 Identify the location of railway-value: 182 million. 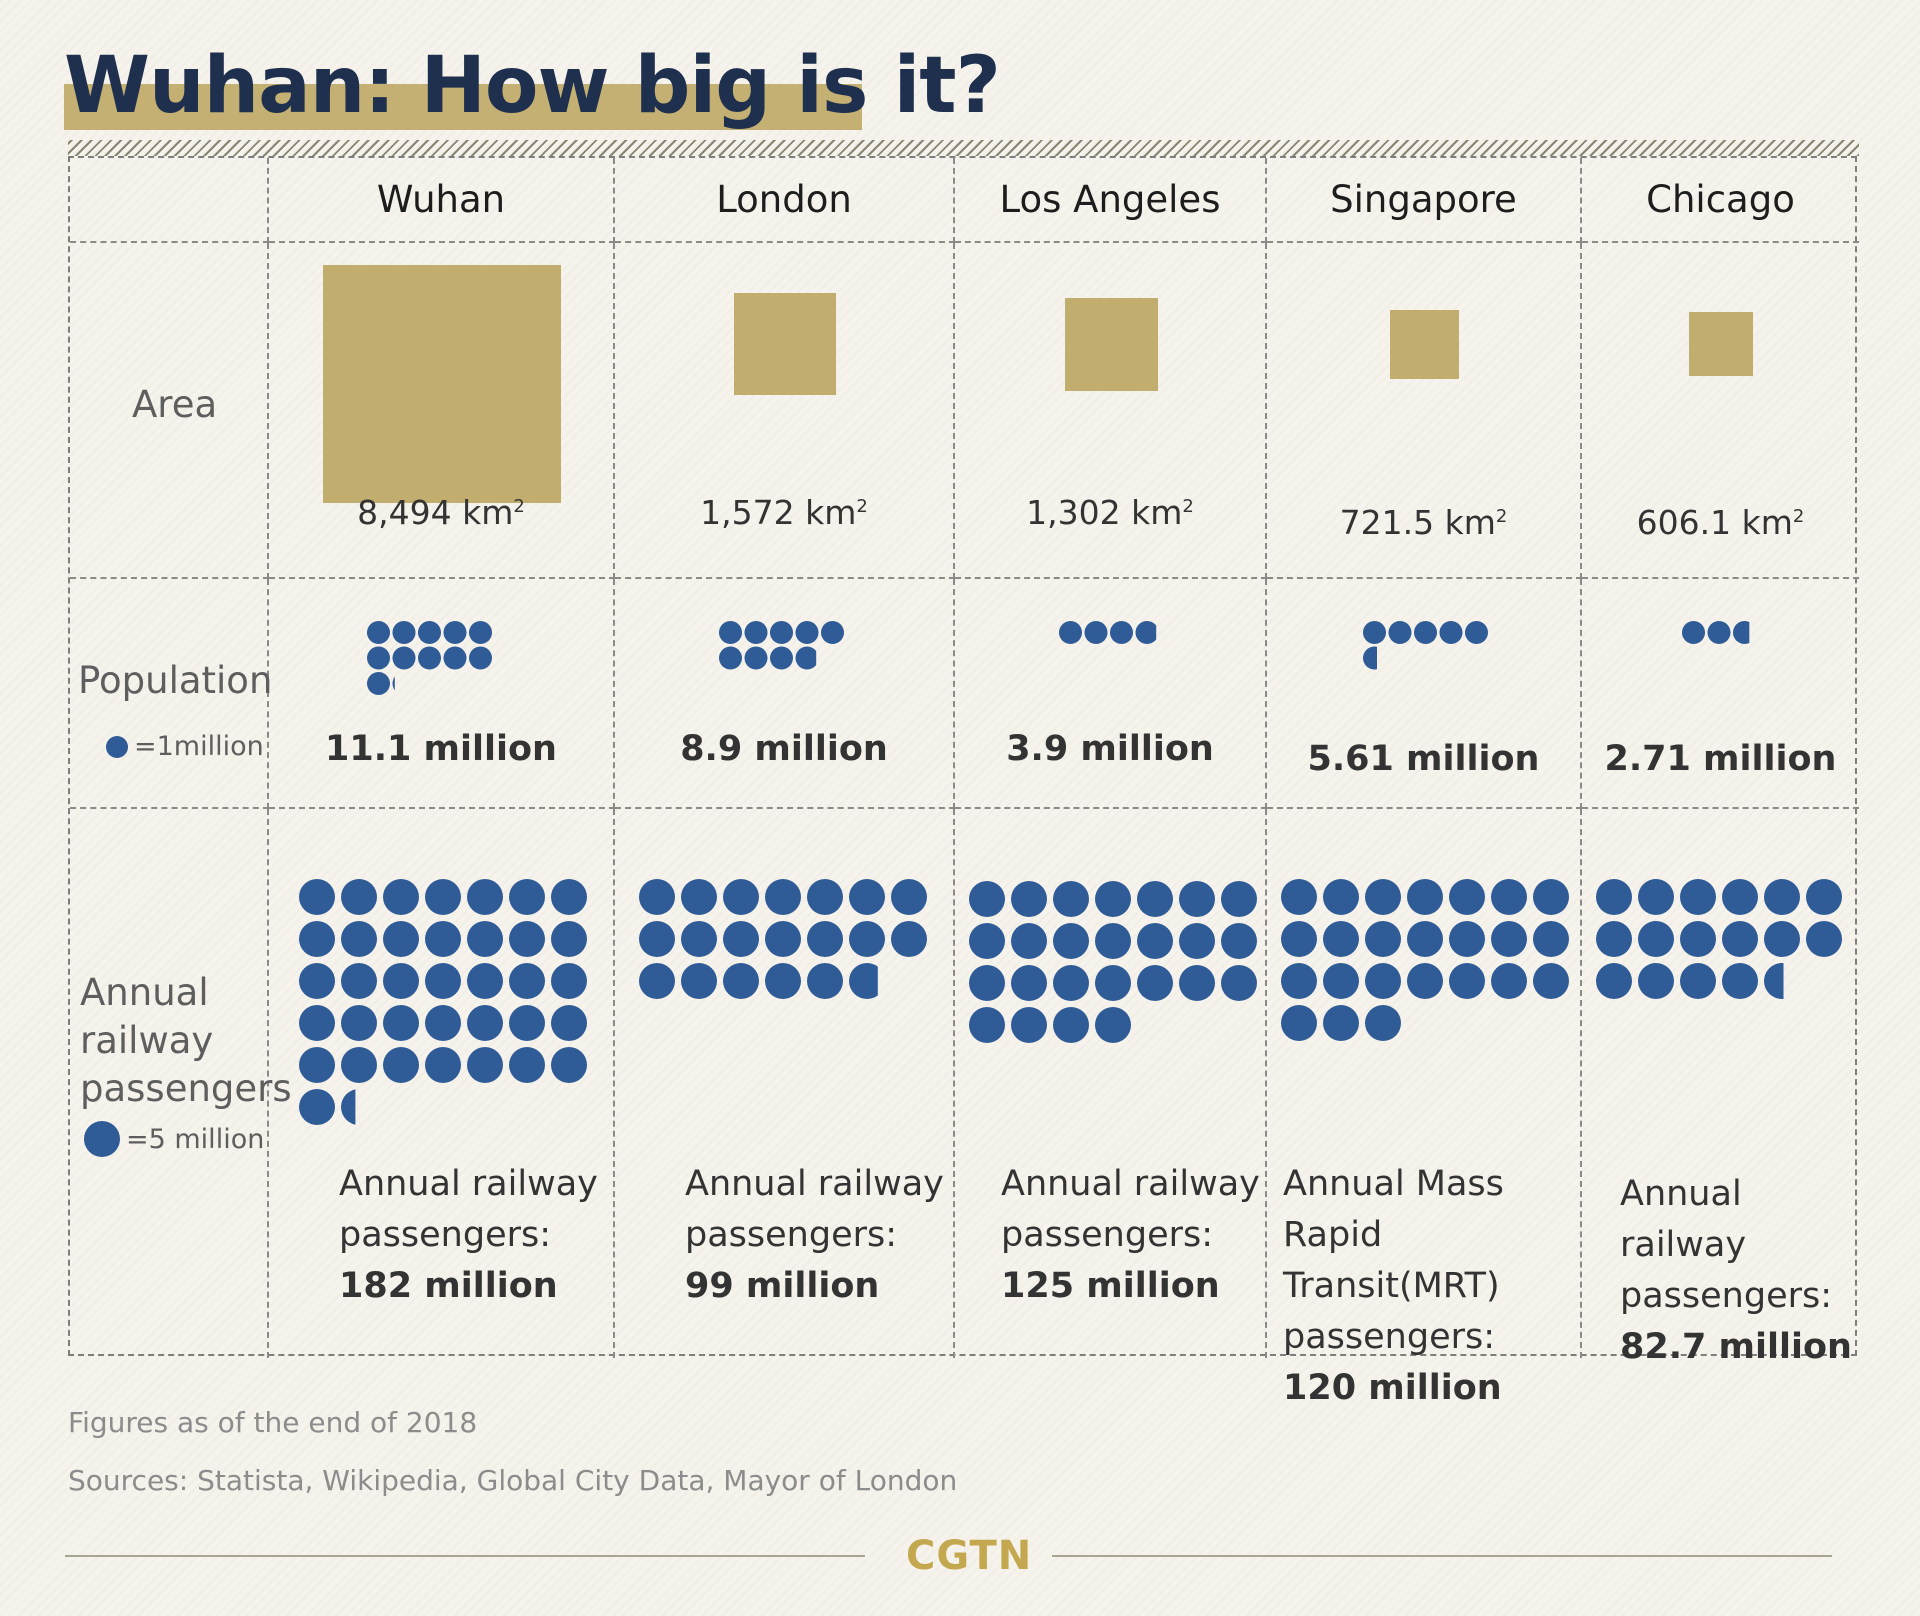
(448, 1286).